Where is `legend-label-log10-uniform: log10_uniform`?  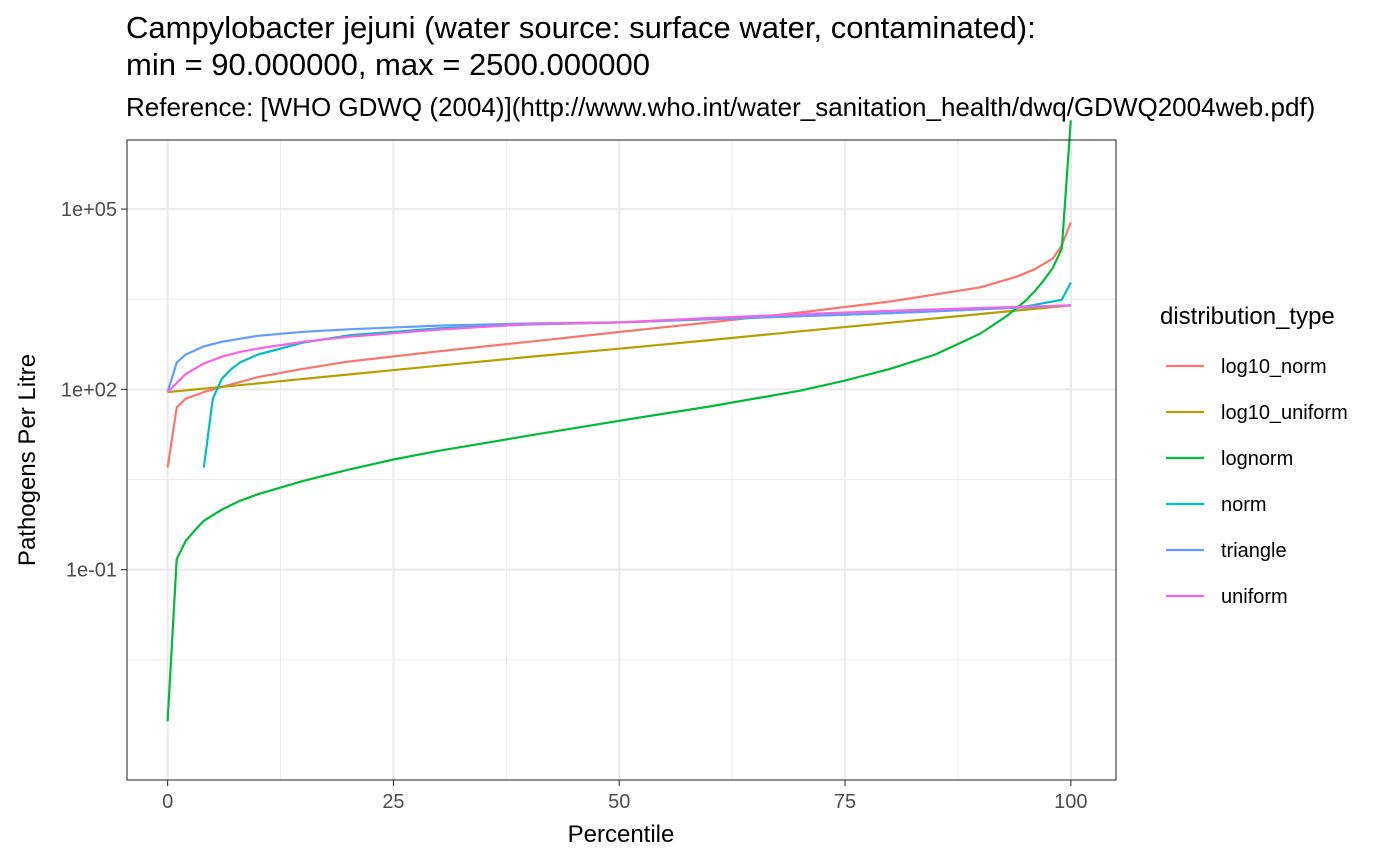 legend-label-log10-uniform: log10_uniform is located at coordinates (1284, 413).